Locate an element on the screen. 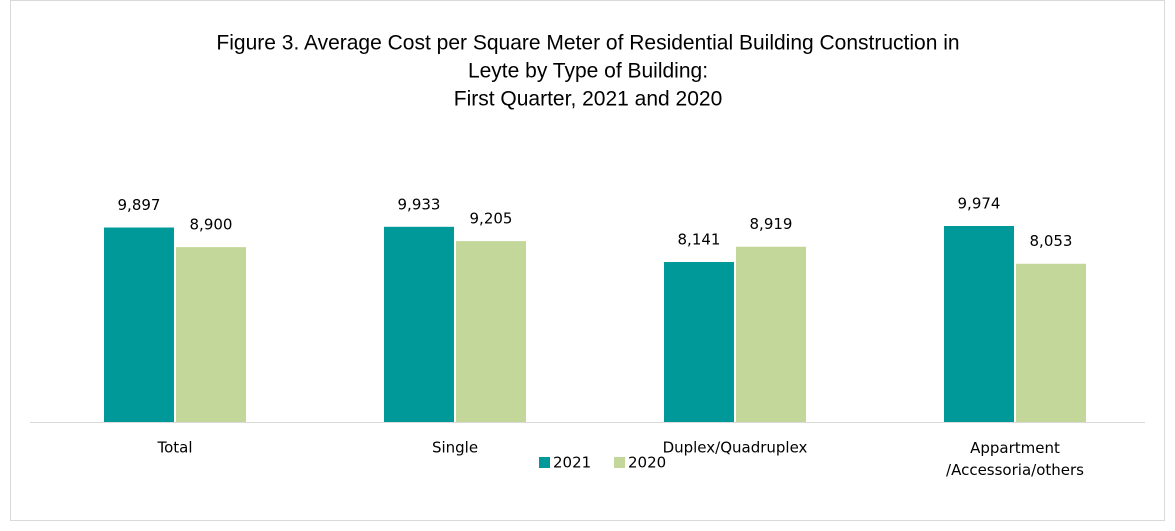 This screenshot has width=1175, height=531. data-label: 8,053 is located at coordinates (1051, 241).